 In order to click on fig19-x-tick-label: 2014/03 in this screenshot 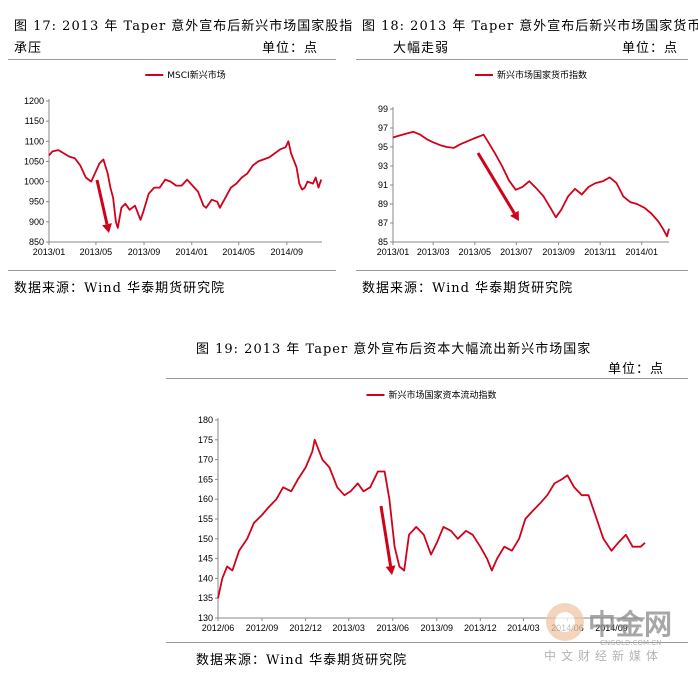, I will do `click(523, 628)`.